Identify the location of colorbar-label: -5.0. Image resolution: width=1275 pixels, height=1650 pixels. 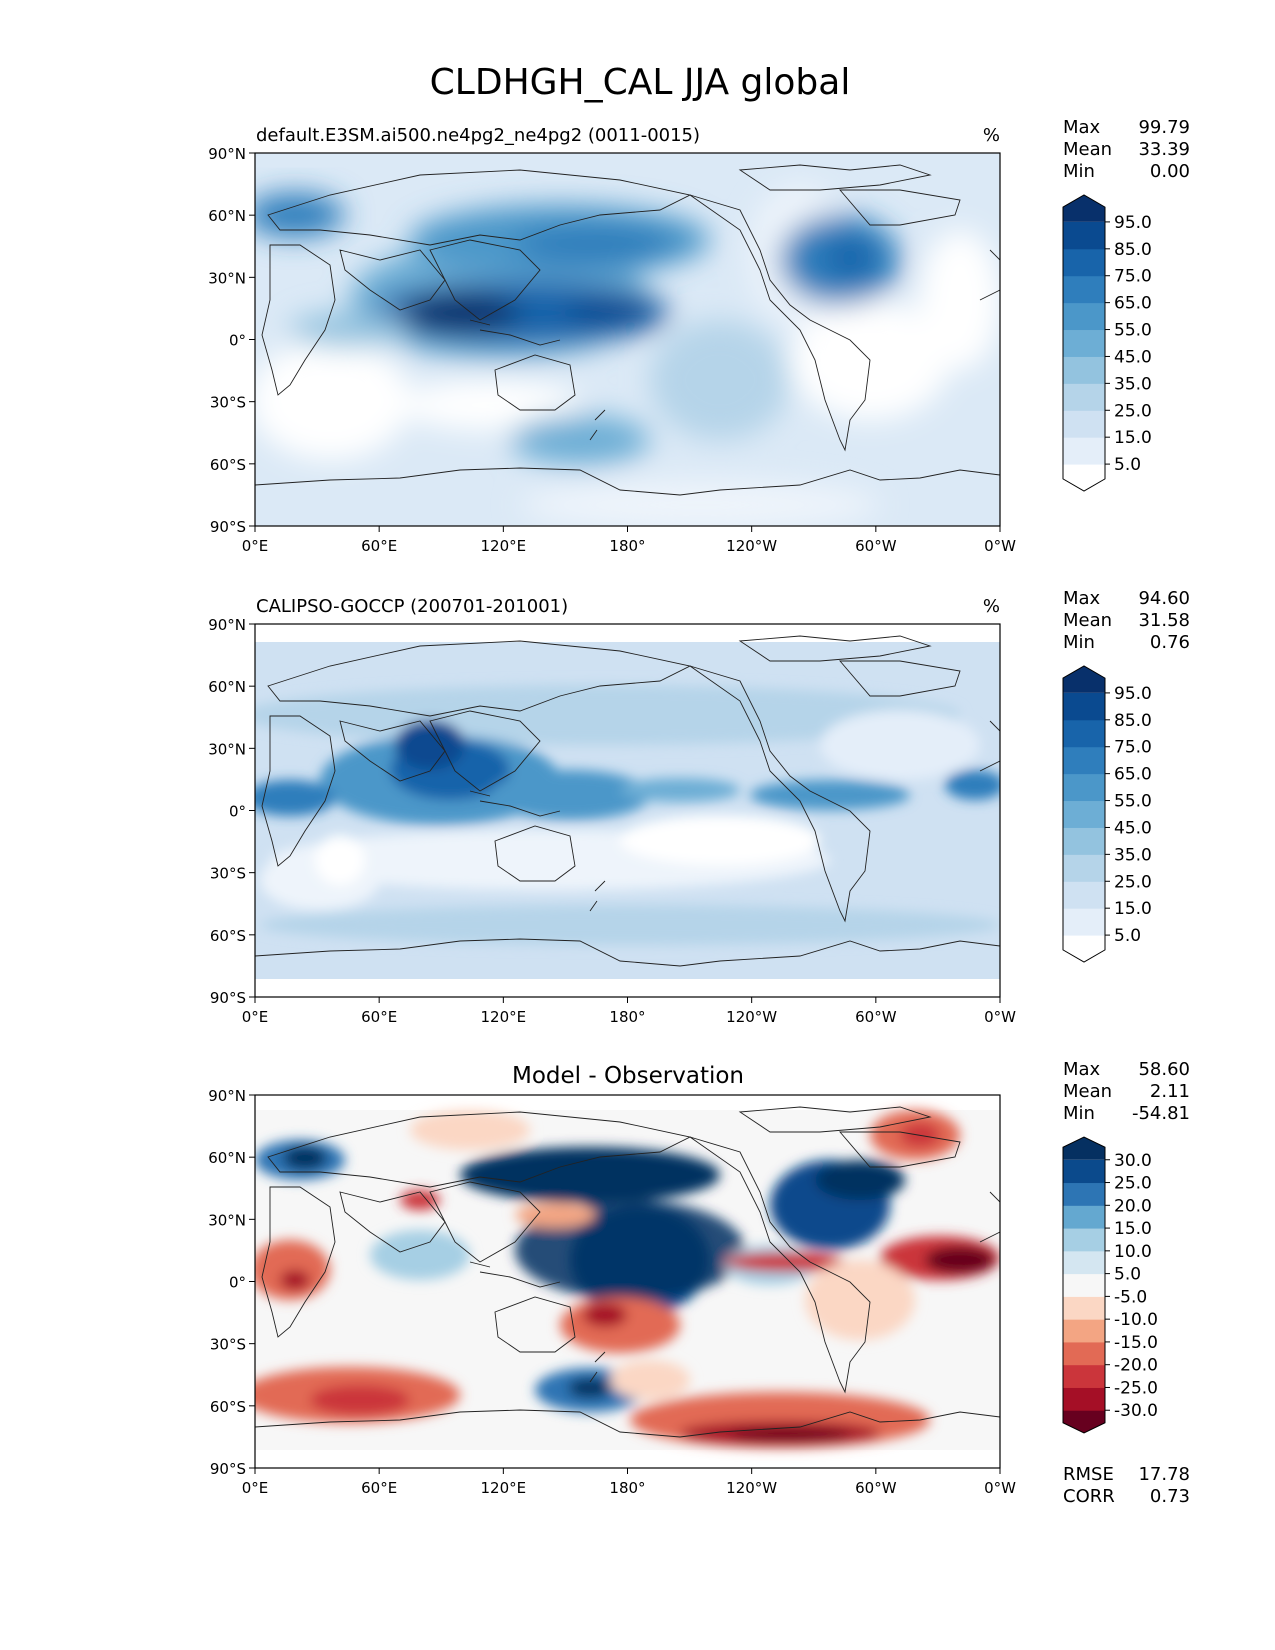
(1130, 1297).